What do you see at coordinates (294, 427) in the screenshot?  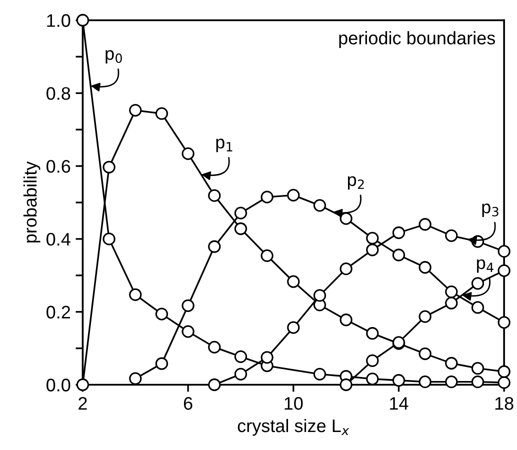 I see `x-axis-title: crystal size L$_{x}$` at bounding box center [294, 427].